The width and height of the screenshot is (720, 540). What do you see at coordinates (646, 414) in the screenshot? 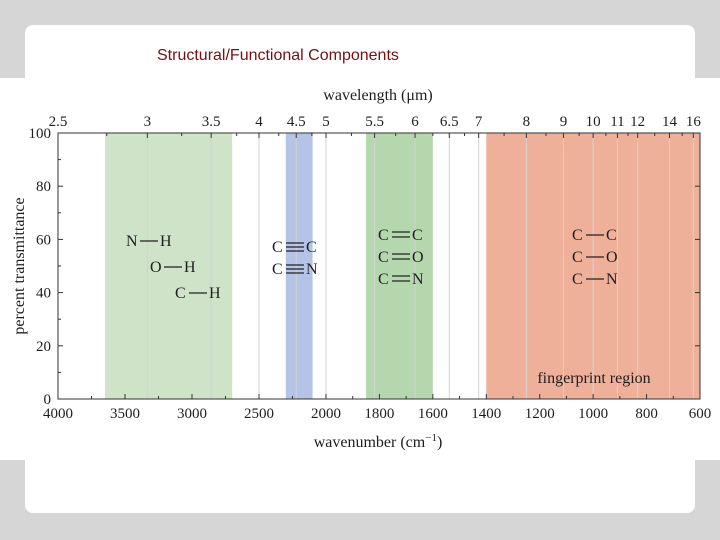
I see `bottom-tick-label: 800` at bounding box center [646, 414].